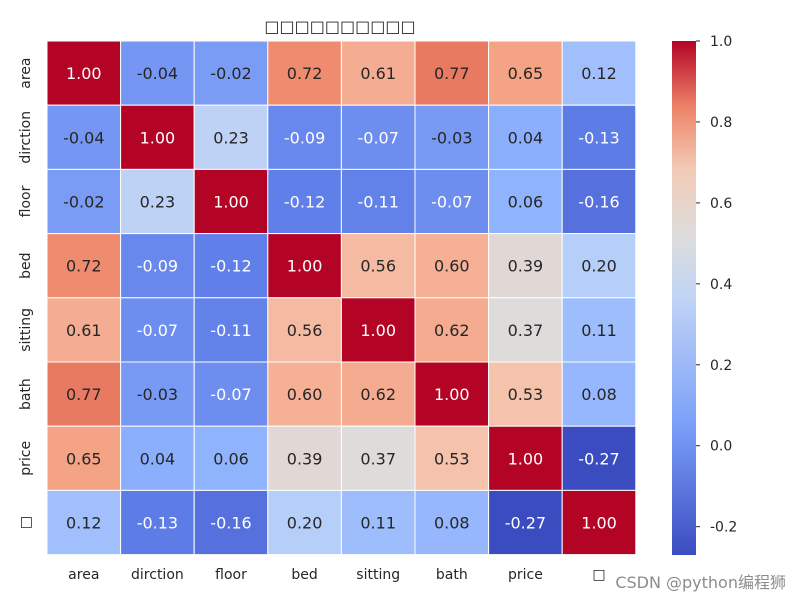  I want to click on colorbar-tick-label: 0.4, so click(721, 285).